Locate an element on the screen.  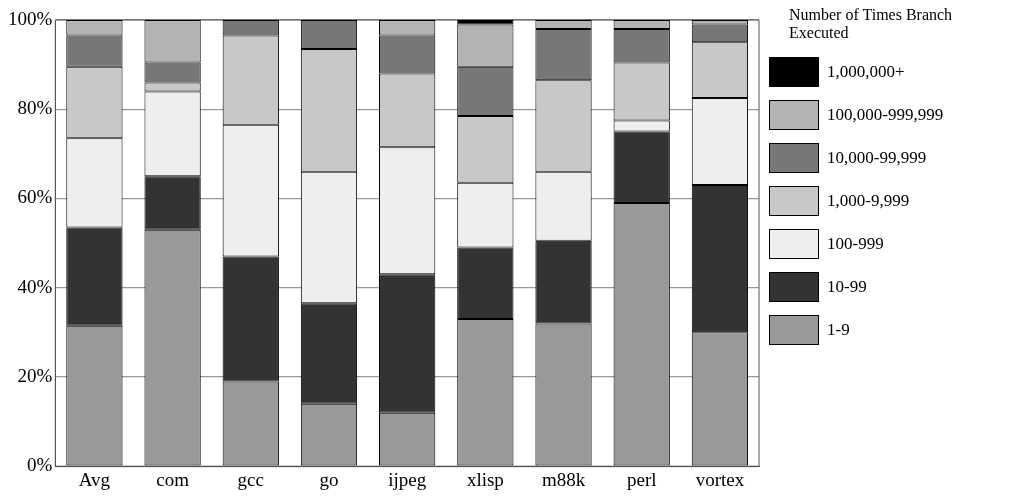
x-tick-label: gcc is located at coordinates (250, 479).